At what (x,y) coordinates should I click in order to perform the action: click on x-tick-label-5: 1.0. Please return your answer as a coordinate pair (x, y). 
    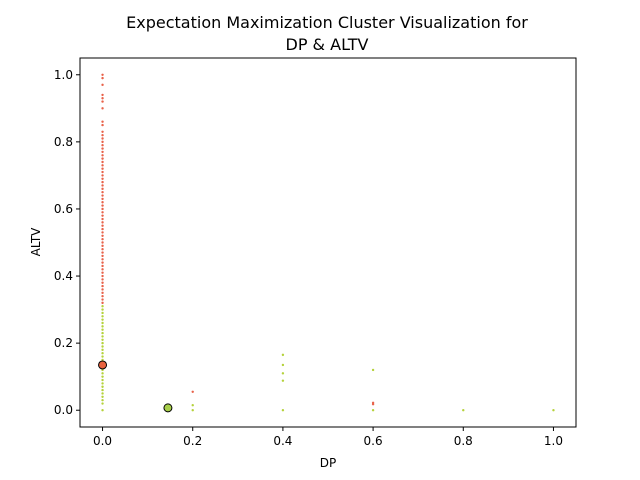
    Looking at the image, I should click on (553, 441).